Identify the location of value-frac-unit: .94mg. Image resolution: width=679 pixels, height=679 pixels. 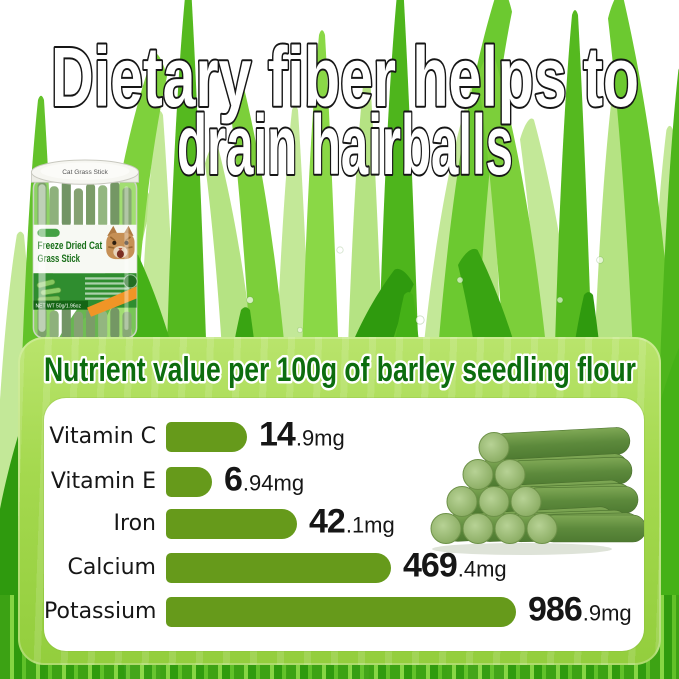
(273, 483).